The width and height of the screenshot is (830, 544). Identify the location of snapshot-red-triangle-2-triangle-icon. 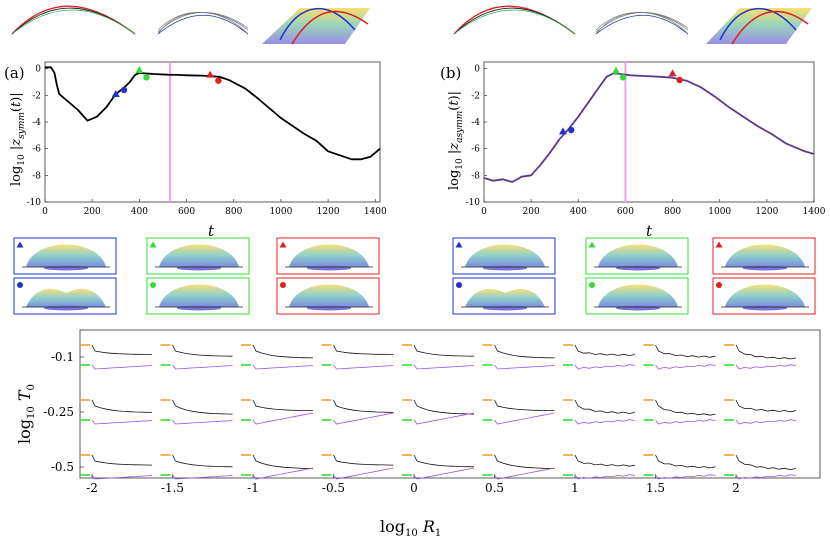
(283, 244).